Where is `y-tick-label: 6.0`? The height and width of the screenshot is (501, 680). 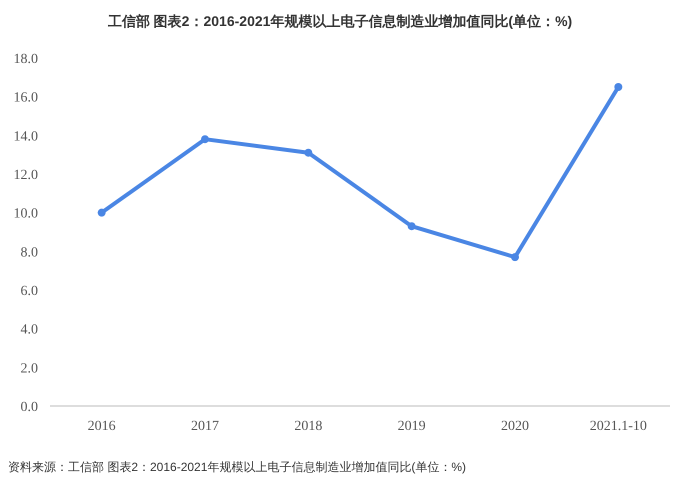 y-tick-label: 6.0 is located at coordinates (29, 291).